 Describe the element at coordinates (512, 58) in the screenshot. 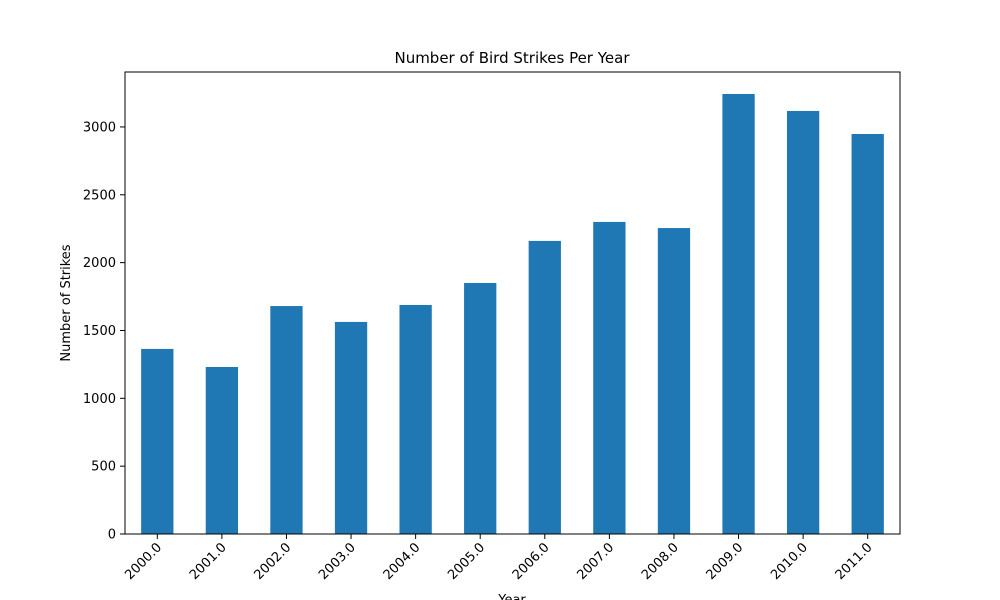

I see `chart-title: Number of Bird Strikes Per Year` at that location.